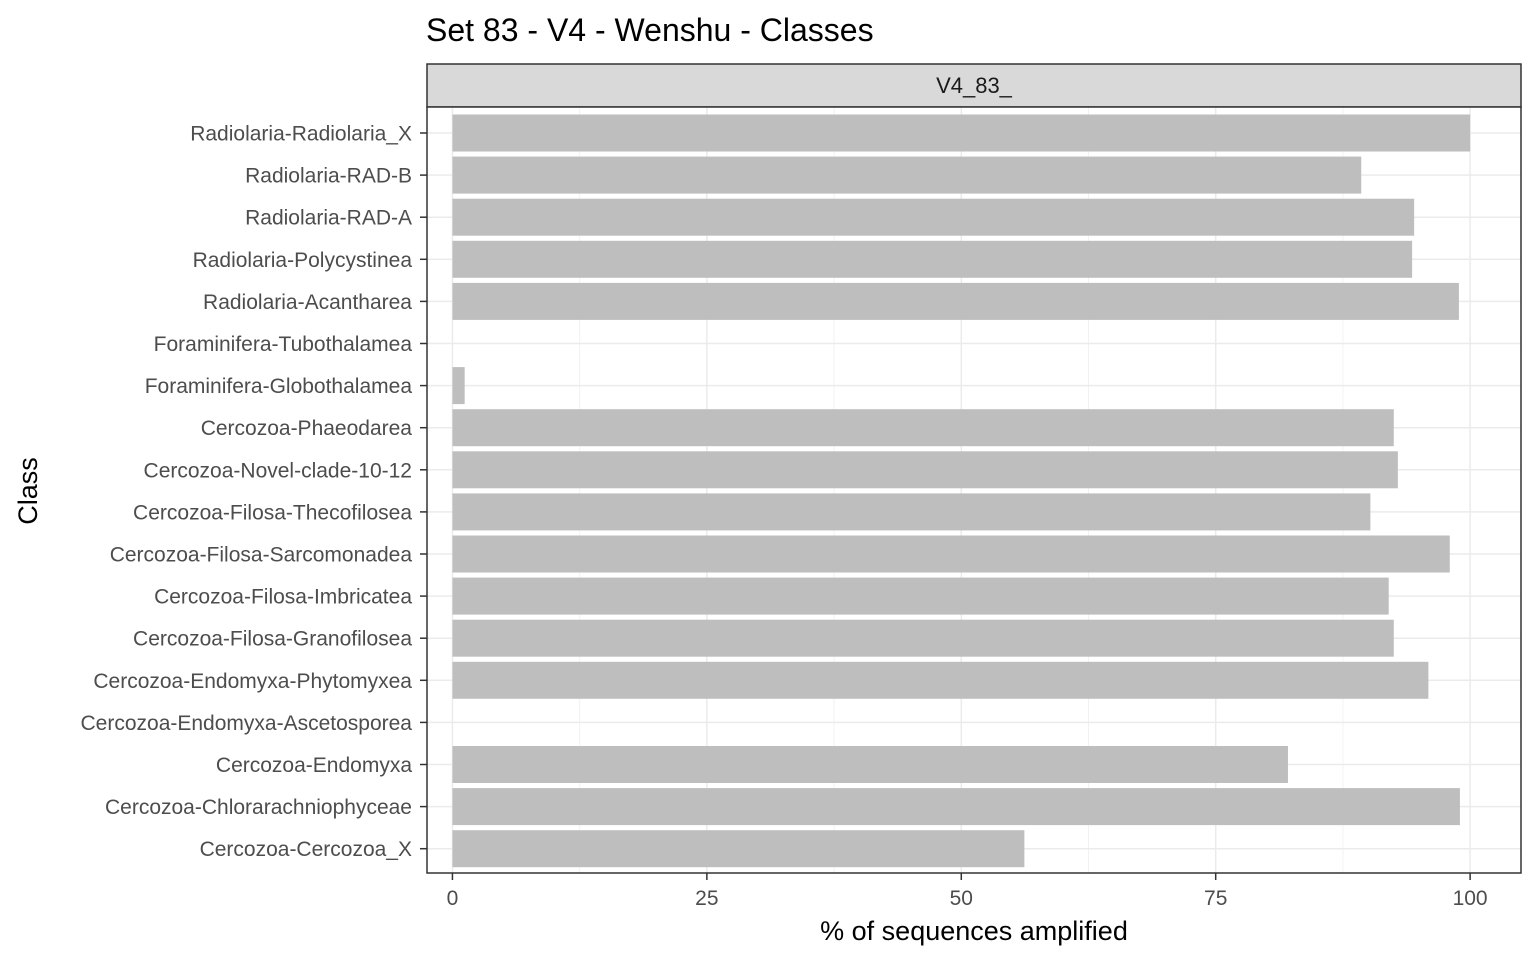 This screenshot has height=960, width=1536. What do you see at coordinates (328, 176) in the screenshot?
I see `y-tick-label: Radiolaria-RAD-B` at bounding box center [328, 176].